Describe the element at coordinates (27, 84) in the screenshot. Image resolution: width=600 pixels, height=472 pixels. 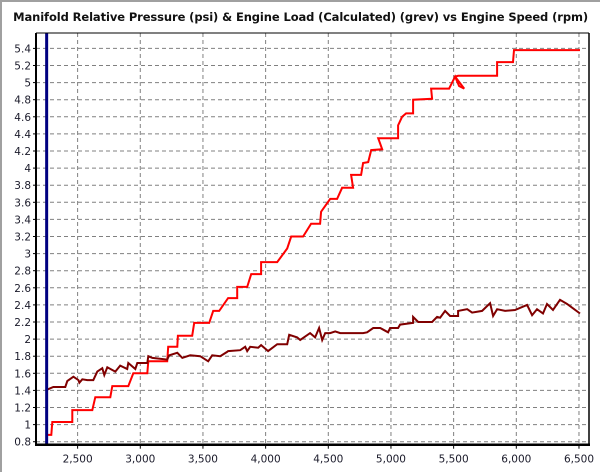
I see `y-tick-label: 5` at that location.